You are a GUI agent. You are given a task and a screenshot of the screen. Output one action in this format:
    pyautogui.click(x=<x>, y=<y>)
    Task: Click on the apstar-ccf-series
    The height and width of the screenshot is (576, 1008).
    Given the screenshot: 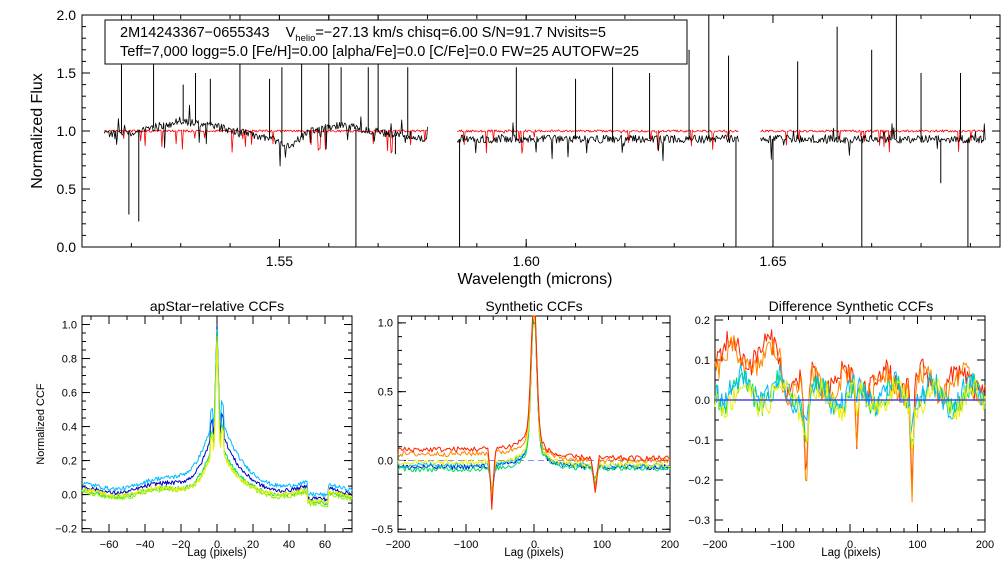 What is the action you would take?
    pyautogui.click(x=217, y=416)
    